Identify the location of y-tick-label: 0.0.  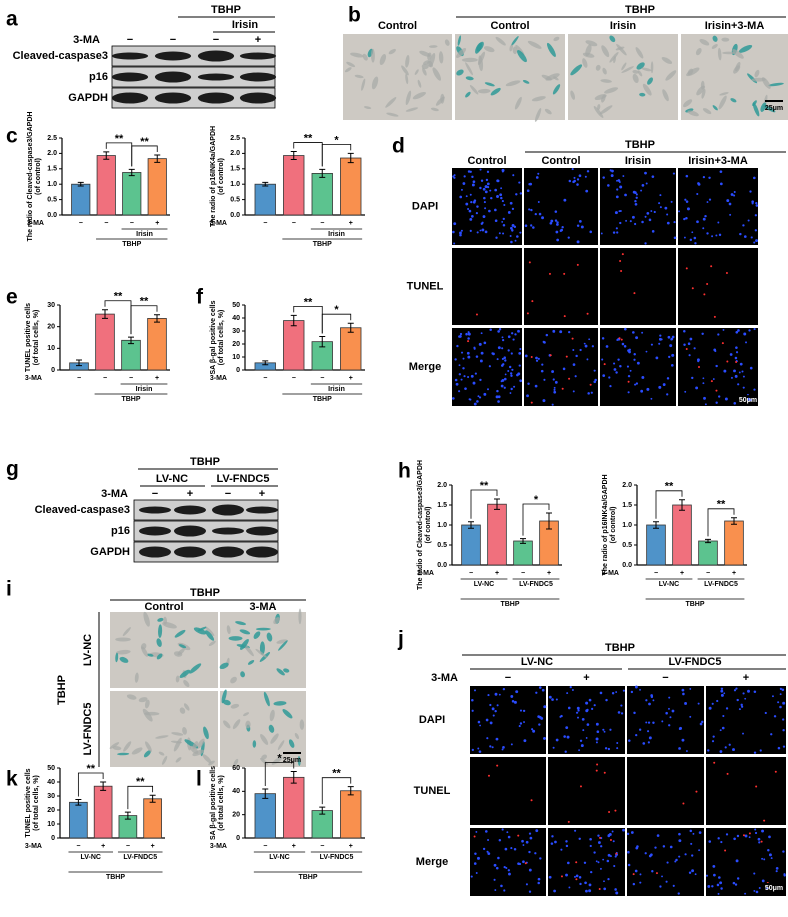
(52, 215).